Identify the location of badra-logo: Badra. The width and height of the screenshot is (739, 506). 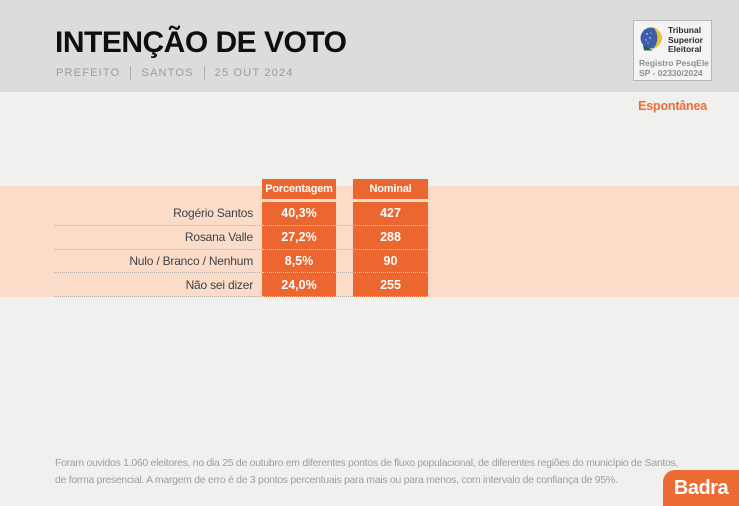
(701, 488).